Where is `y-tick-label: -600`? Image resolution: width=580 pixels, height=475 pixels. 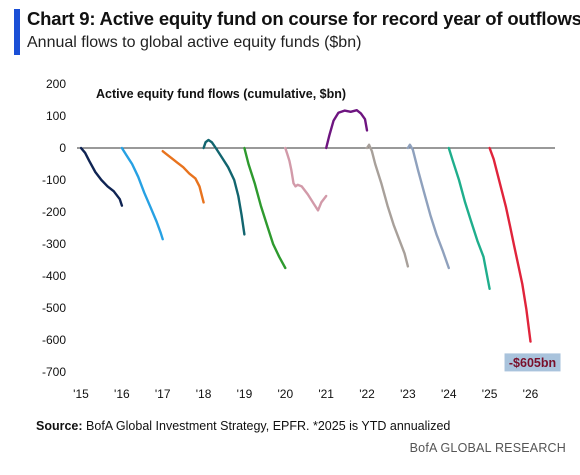 y-tick-label: -600 is located at coordinates (54, 340).